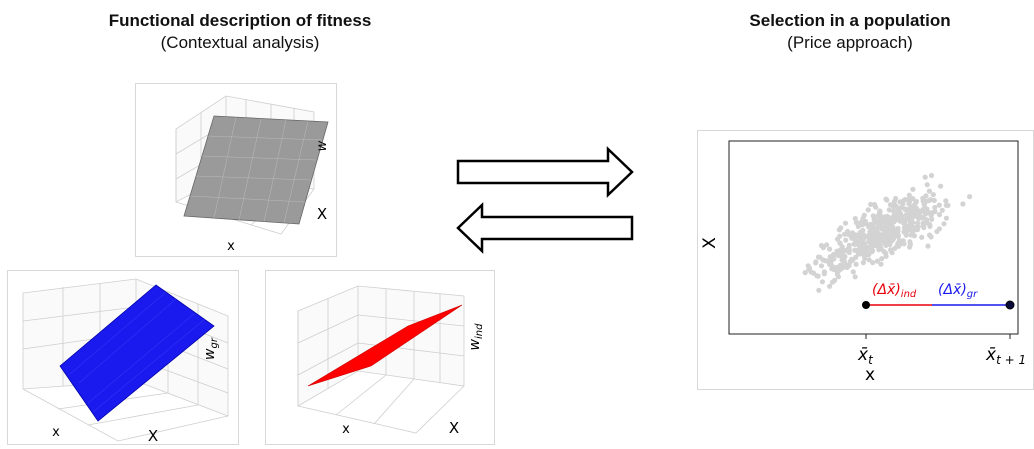  What do you see at coordinates (866, 305) in the screenshot?
I see `mean-t-point` at bounding box center [866, 305].